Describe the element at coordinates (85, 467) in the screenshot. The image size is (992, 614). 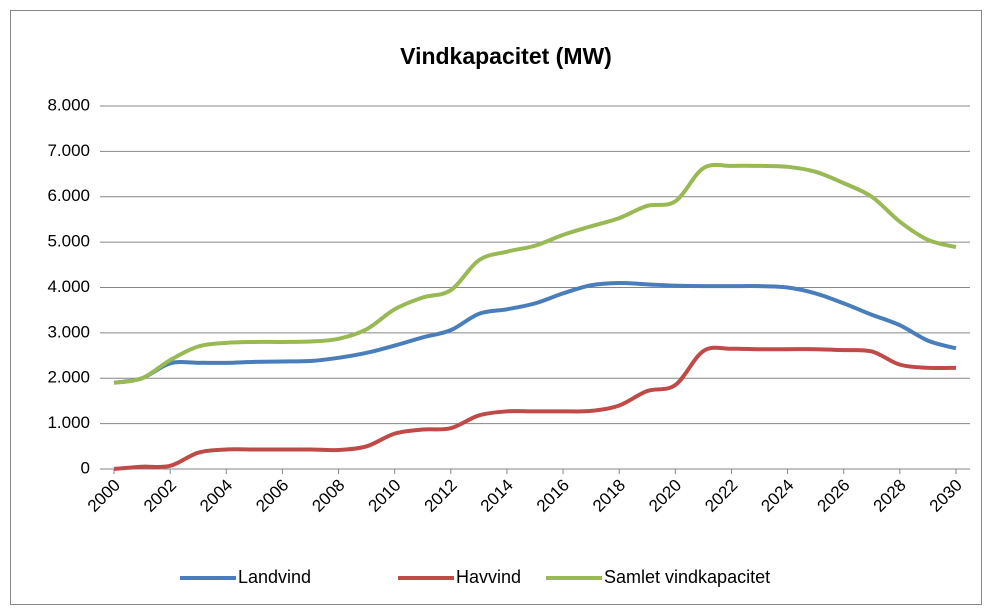
I see `y-tick-label: 0` at that location.